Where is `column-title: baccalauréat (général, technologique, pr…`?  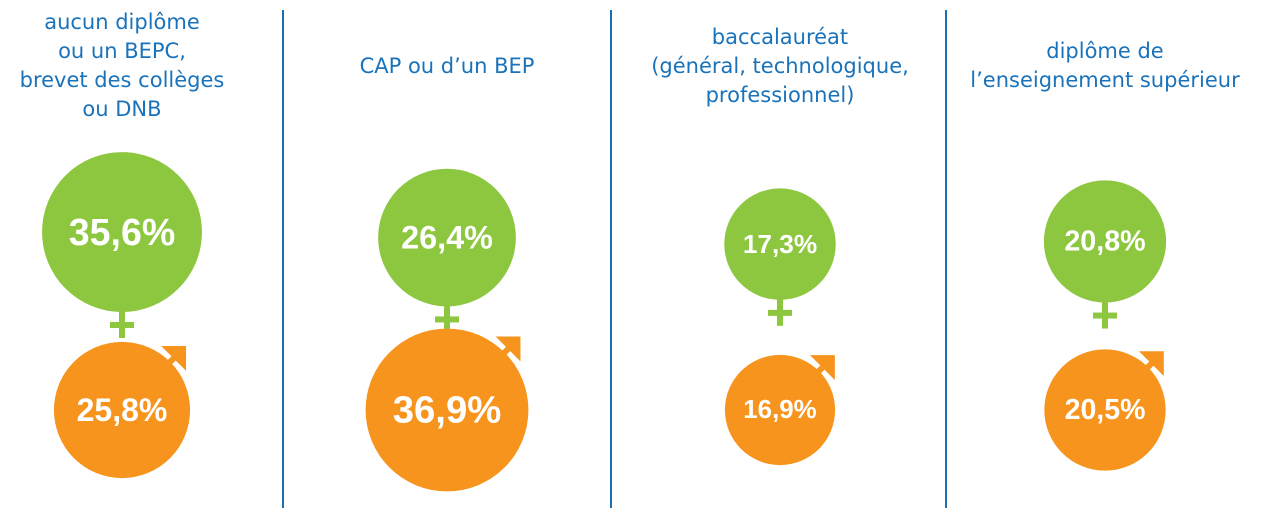 column-title: baccalauréat (général, technologique, pr… is located at coordinates (780, 65).